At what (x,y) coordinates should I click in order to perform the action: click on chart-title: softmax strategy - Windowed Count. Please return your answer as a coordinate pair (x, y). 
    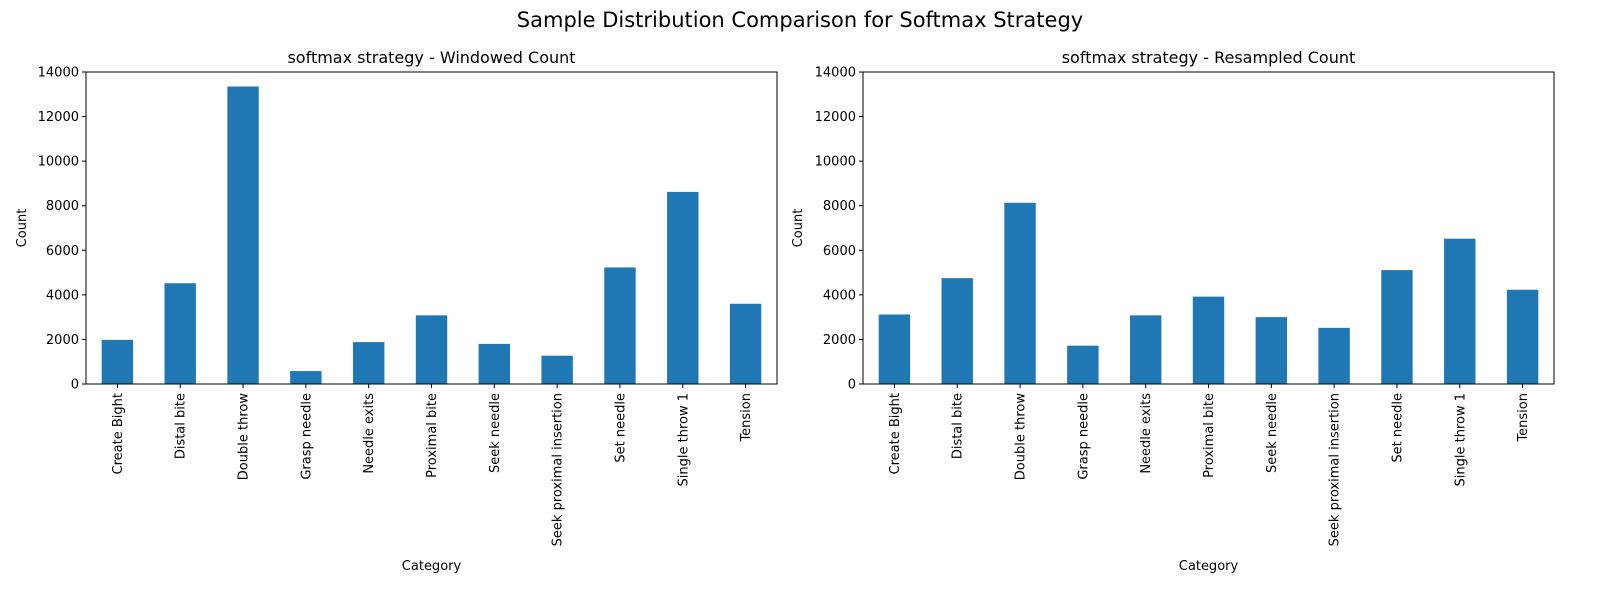
    Looking at the image, I should click on (431, 57).